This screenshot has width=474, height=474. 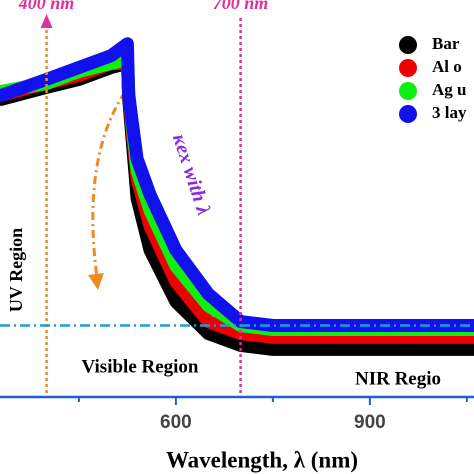 What do you see at coordinates (46, 6) in the screenshot?
I see `annotation: 400 nm` at bounding box center [46, 6].